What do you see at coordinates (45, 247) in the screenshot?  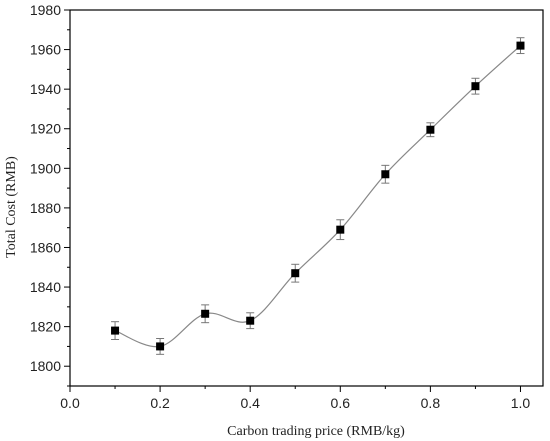 I see `y-tick-label: 1860` at bounding box center [45, 247].